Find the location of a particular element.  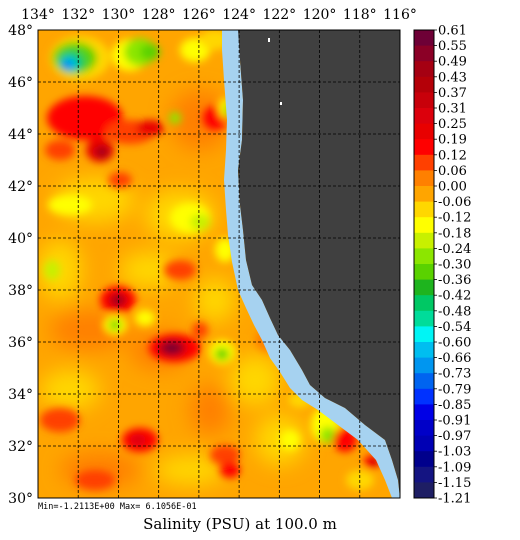

longitude-tick-label: 126° is located at coordinates (199, 15).